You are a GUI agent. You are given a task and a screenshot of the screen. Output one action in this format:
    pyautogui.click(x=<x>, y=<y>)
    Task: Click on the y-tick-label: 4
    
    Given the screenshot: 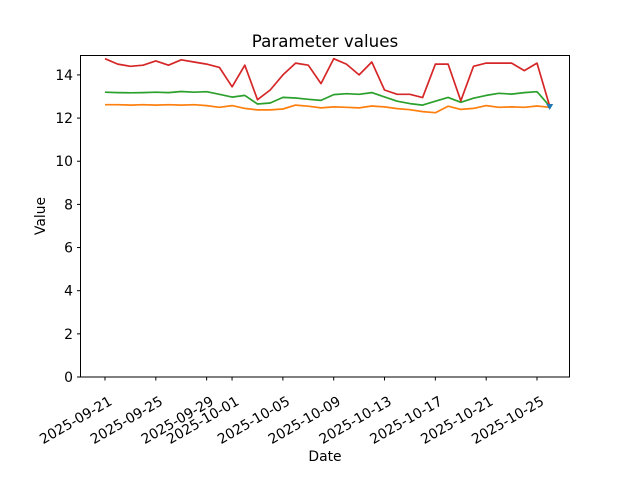 What is the action you would take?
    pyautogui.click(x=68, y=292)
    